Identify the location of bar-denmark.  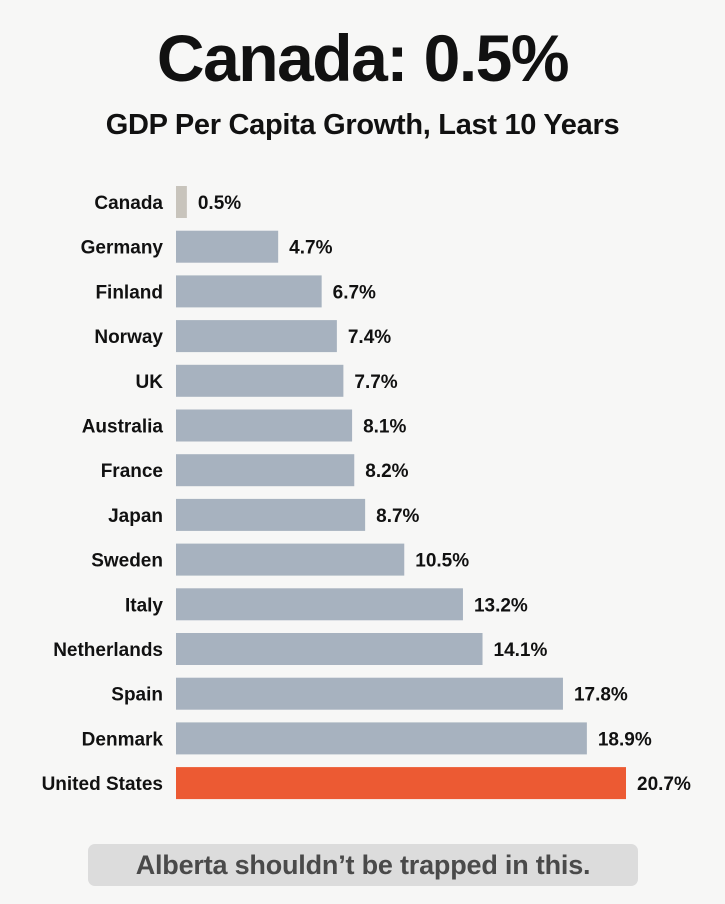
(381, 738).